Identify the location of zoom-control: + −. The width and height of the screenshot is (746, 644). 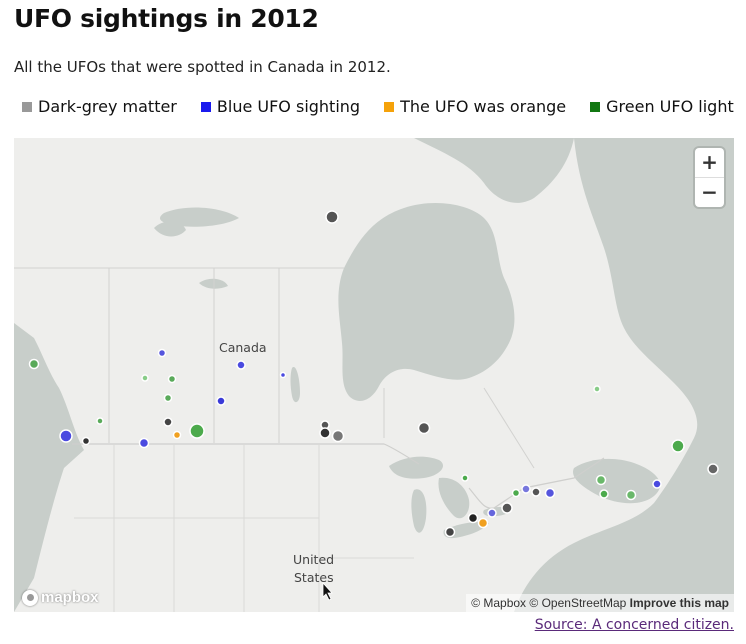
(709, 177).